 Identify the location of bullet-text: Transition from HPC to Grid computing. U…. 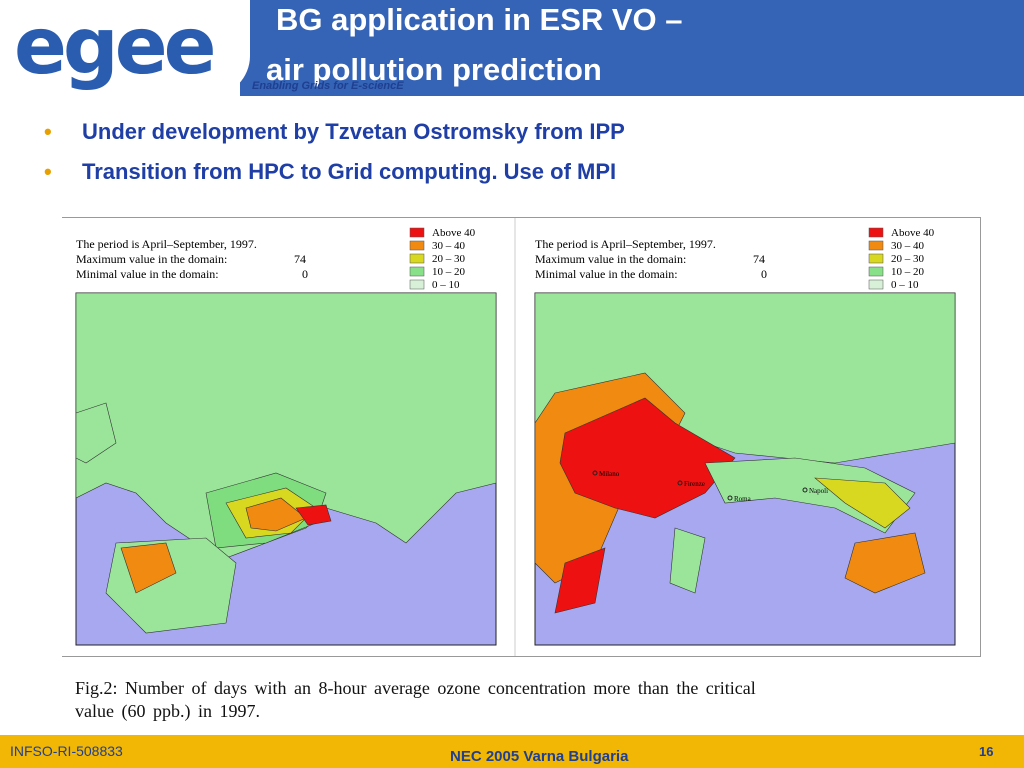
(349, 171).